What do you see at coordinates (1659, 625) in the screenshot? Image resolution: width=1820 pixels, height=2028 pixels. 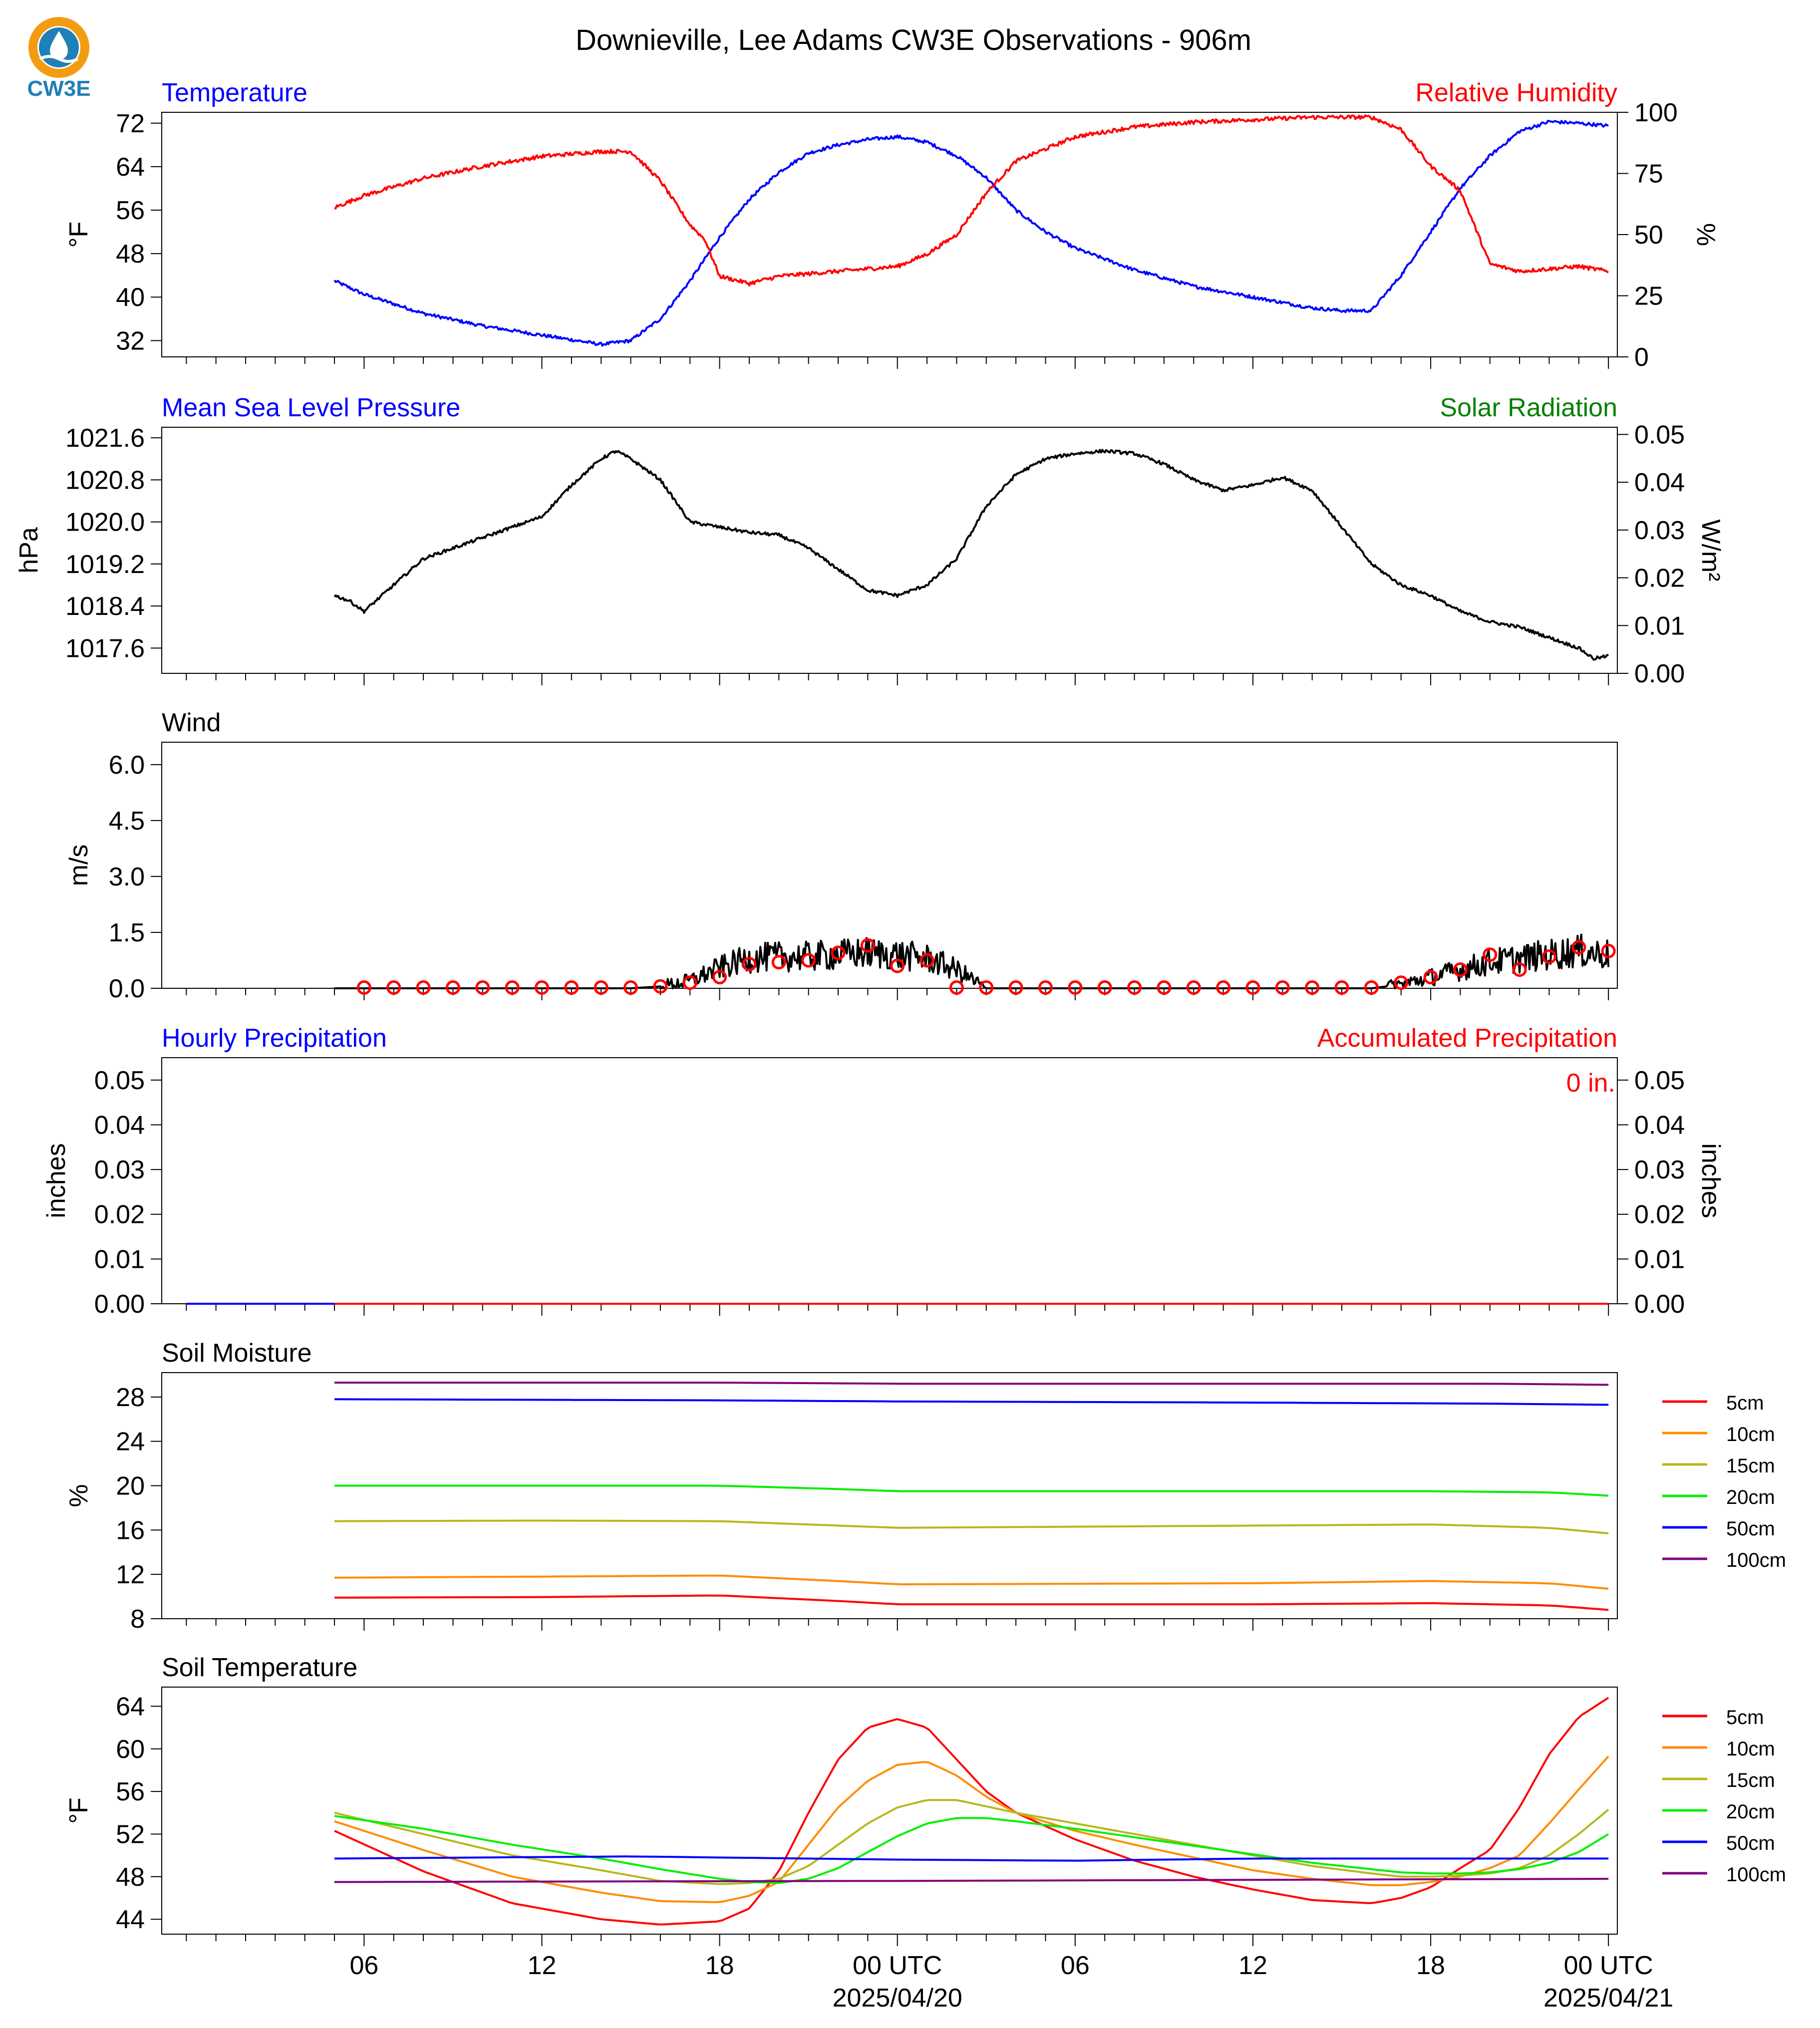 I see `y-tick-label-right: 0.01` at bounding box center [1659, 625].